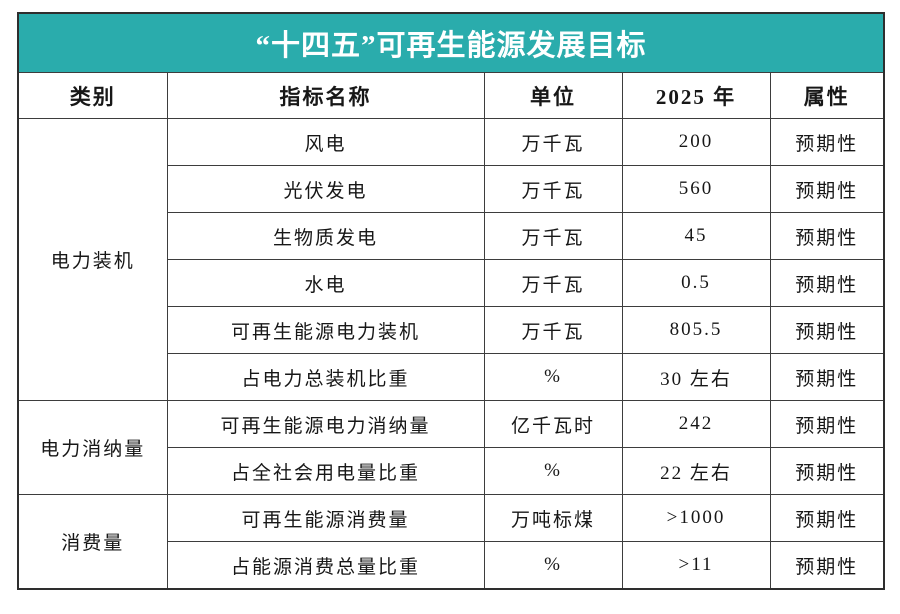 The width and height of the screenshot is (900, 614). Describe the element at coordinates (696, 142) in the screenshot. I see `value-2025-cell: 200` at that location.